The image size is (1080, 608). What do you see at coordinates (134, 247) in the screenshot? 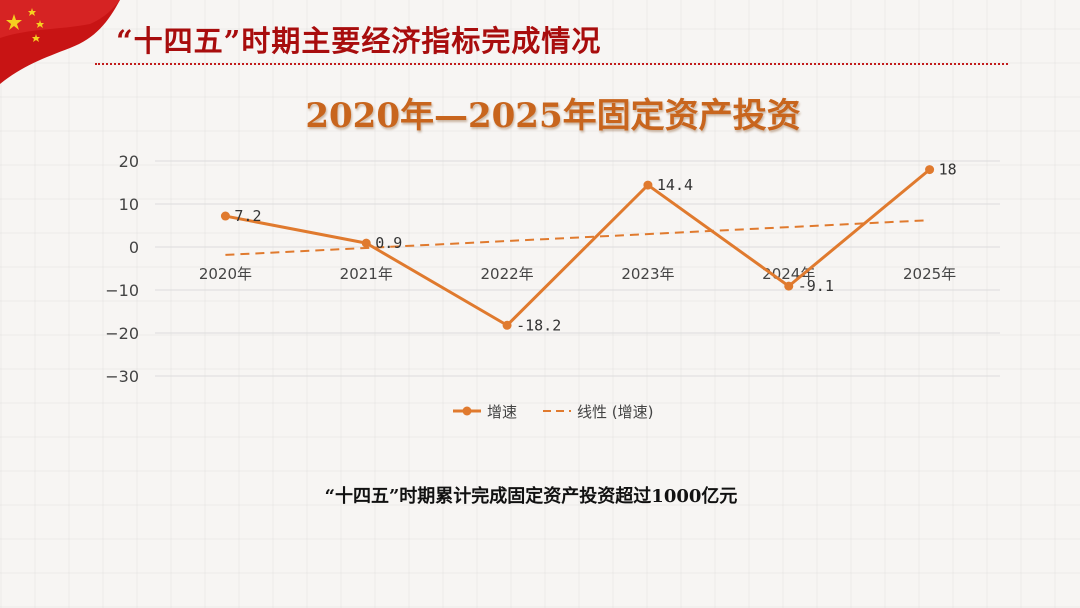
I see `y-tick-label: 0` at bounding box center [134, 247].